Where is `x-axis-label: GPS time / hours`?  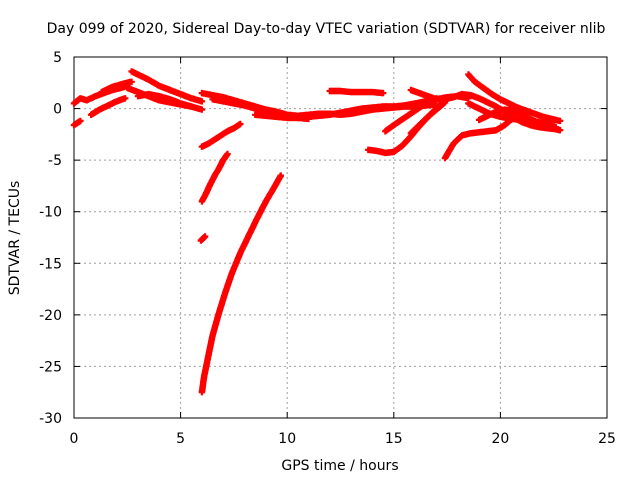
x-axis-label: GPS time / hours is located at coordinates (339, 466).